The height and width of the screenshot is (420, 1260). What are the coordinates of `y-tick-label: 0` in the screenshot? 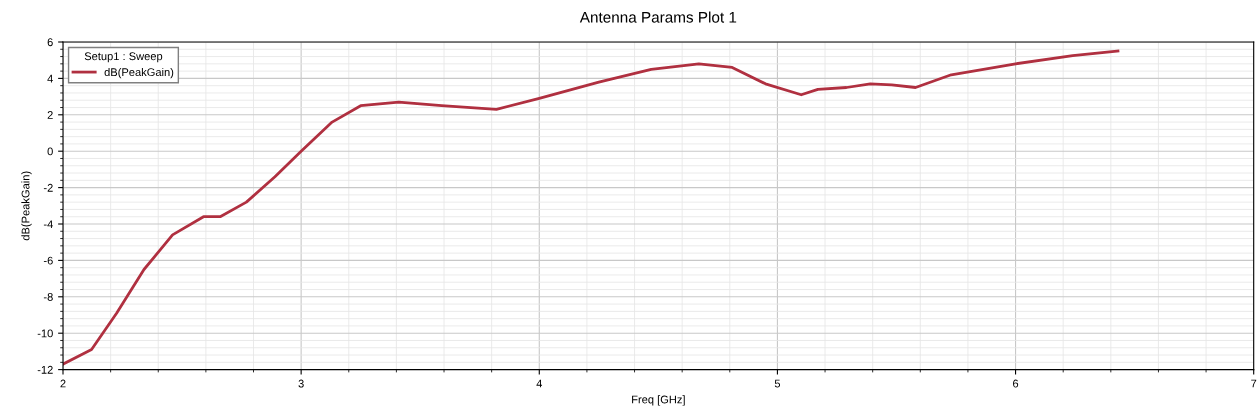 It's located at (50, 151).